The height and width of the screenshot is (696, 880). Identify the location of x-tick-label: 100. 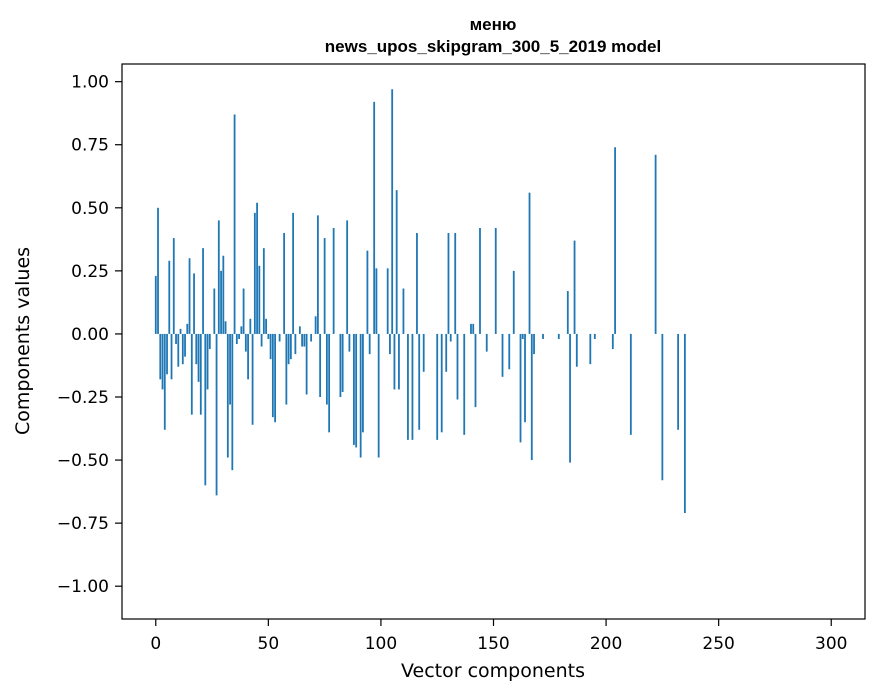
(381, 644).